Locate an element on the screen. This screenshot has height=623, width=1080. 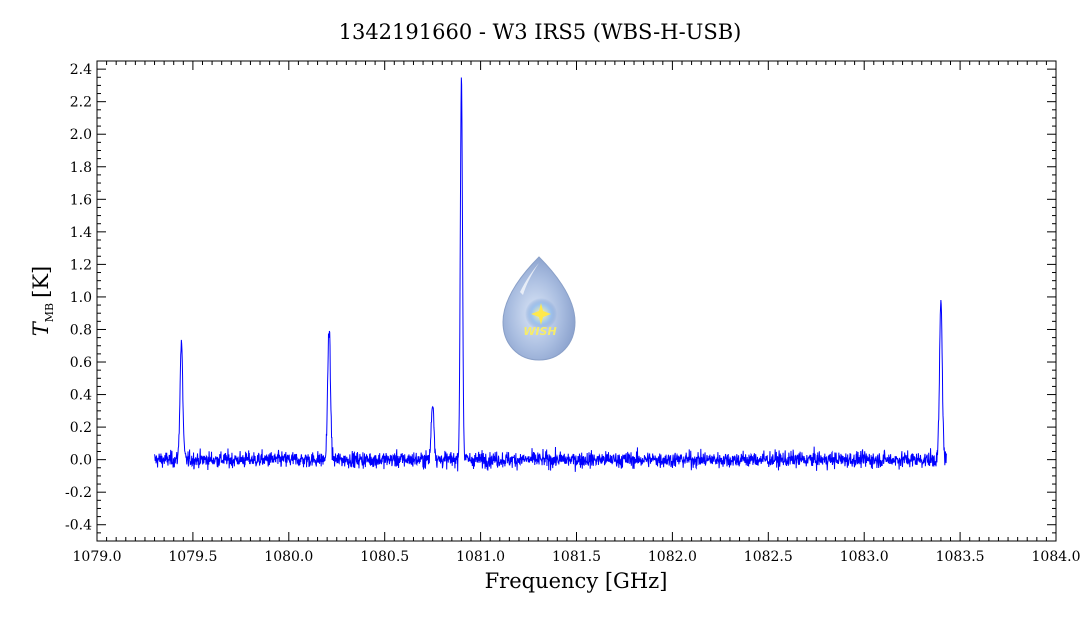
y-tick-label: 0.6 is located at coordinates (81, 363).